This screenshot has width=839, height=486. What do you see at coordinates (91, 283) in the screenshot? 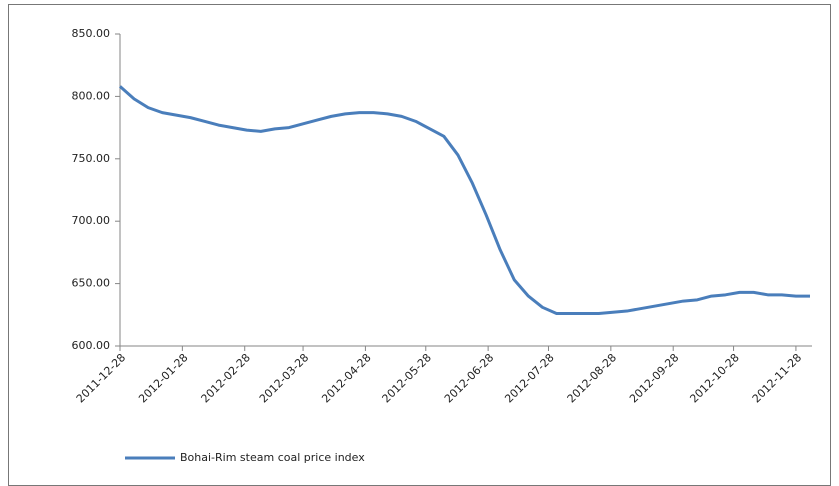
I see `y-tick-label: 650.00` at bounding box center [91, 283].